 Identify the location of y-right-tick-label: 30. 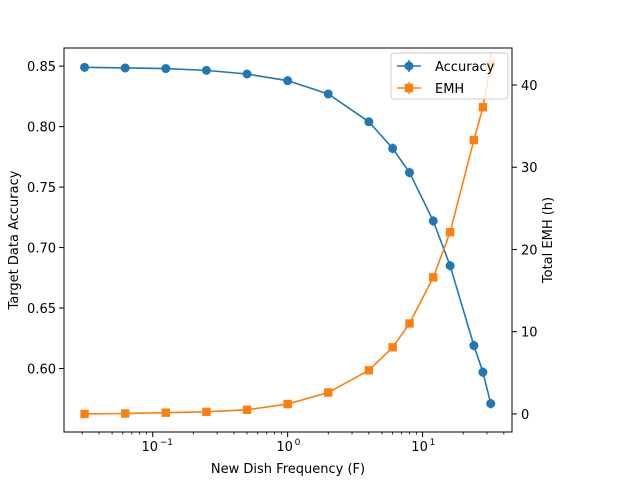
(529, 168).